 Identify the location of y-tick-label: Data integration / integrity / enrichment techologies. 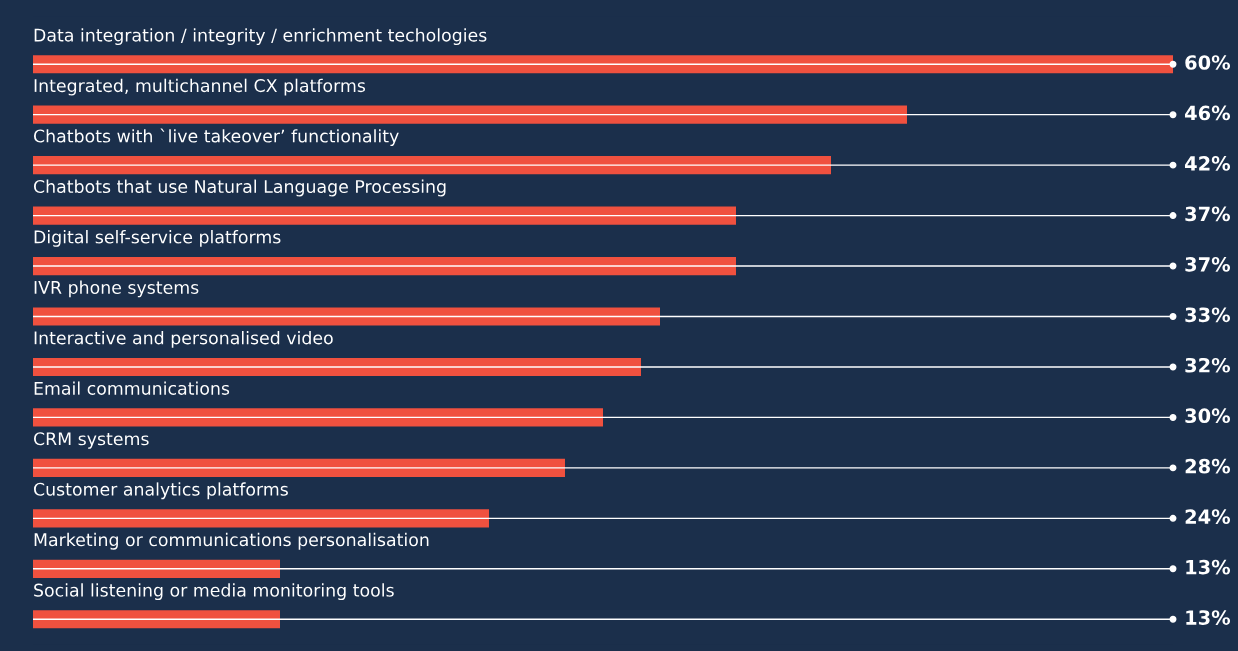
(260, 37).